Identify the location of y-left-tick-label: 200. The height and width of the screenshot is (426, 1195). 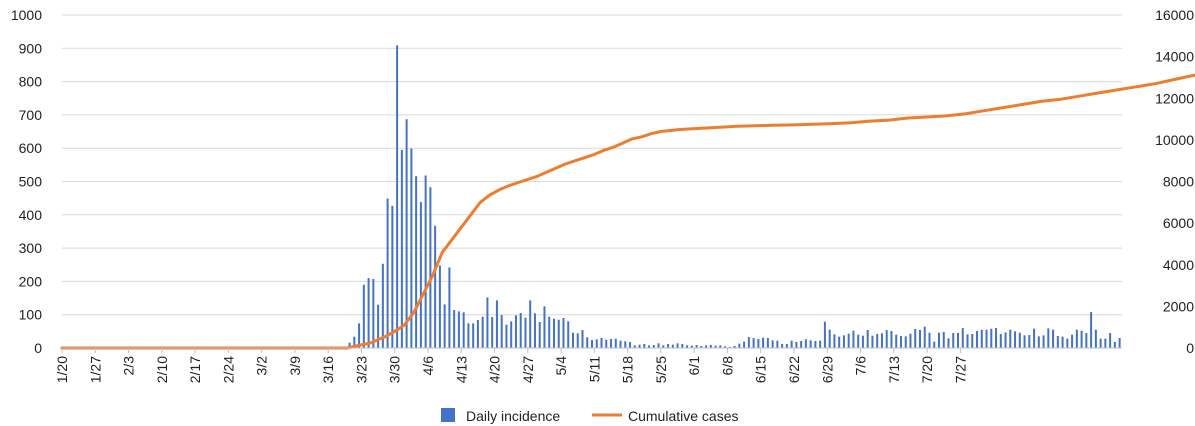
(31, 281).